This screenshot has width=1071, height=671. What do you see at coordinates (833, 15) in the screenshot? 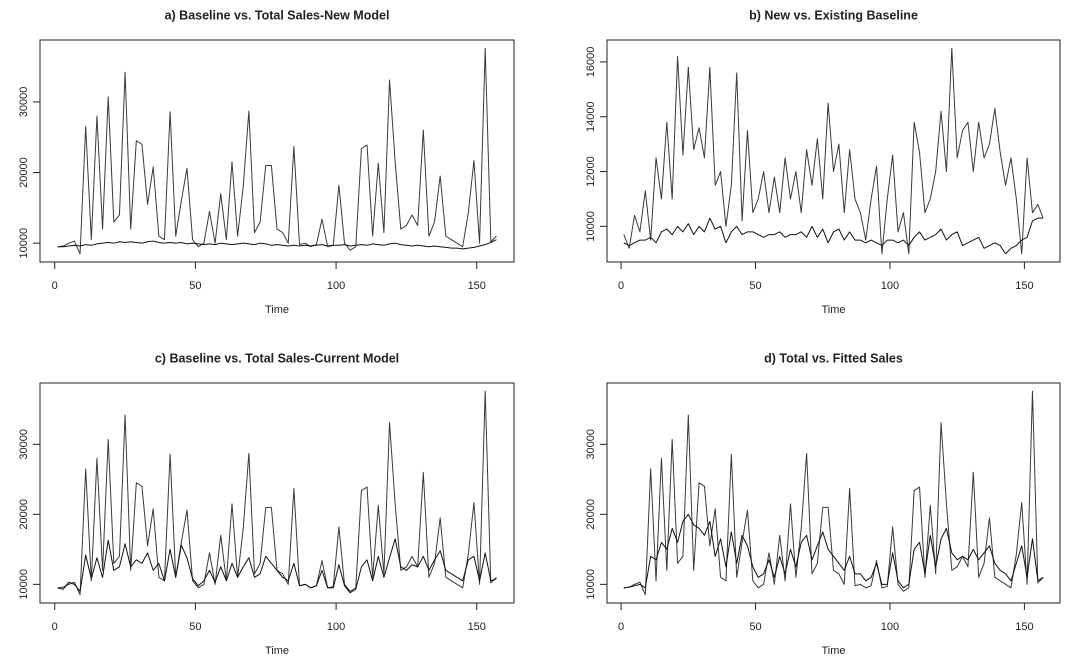
I see `panel-title: b) New vs. Existing Baseline` at bounding box center [833, 15].